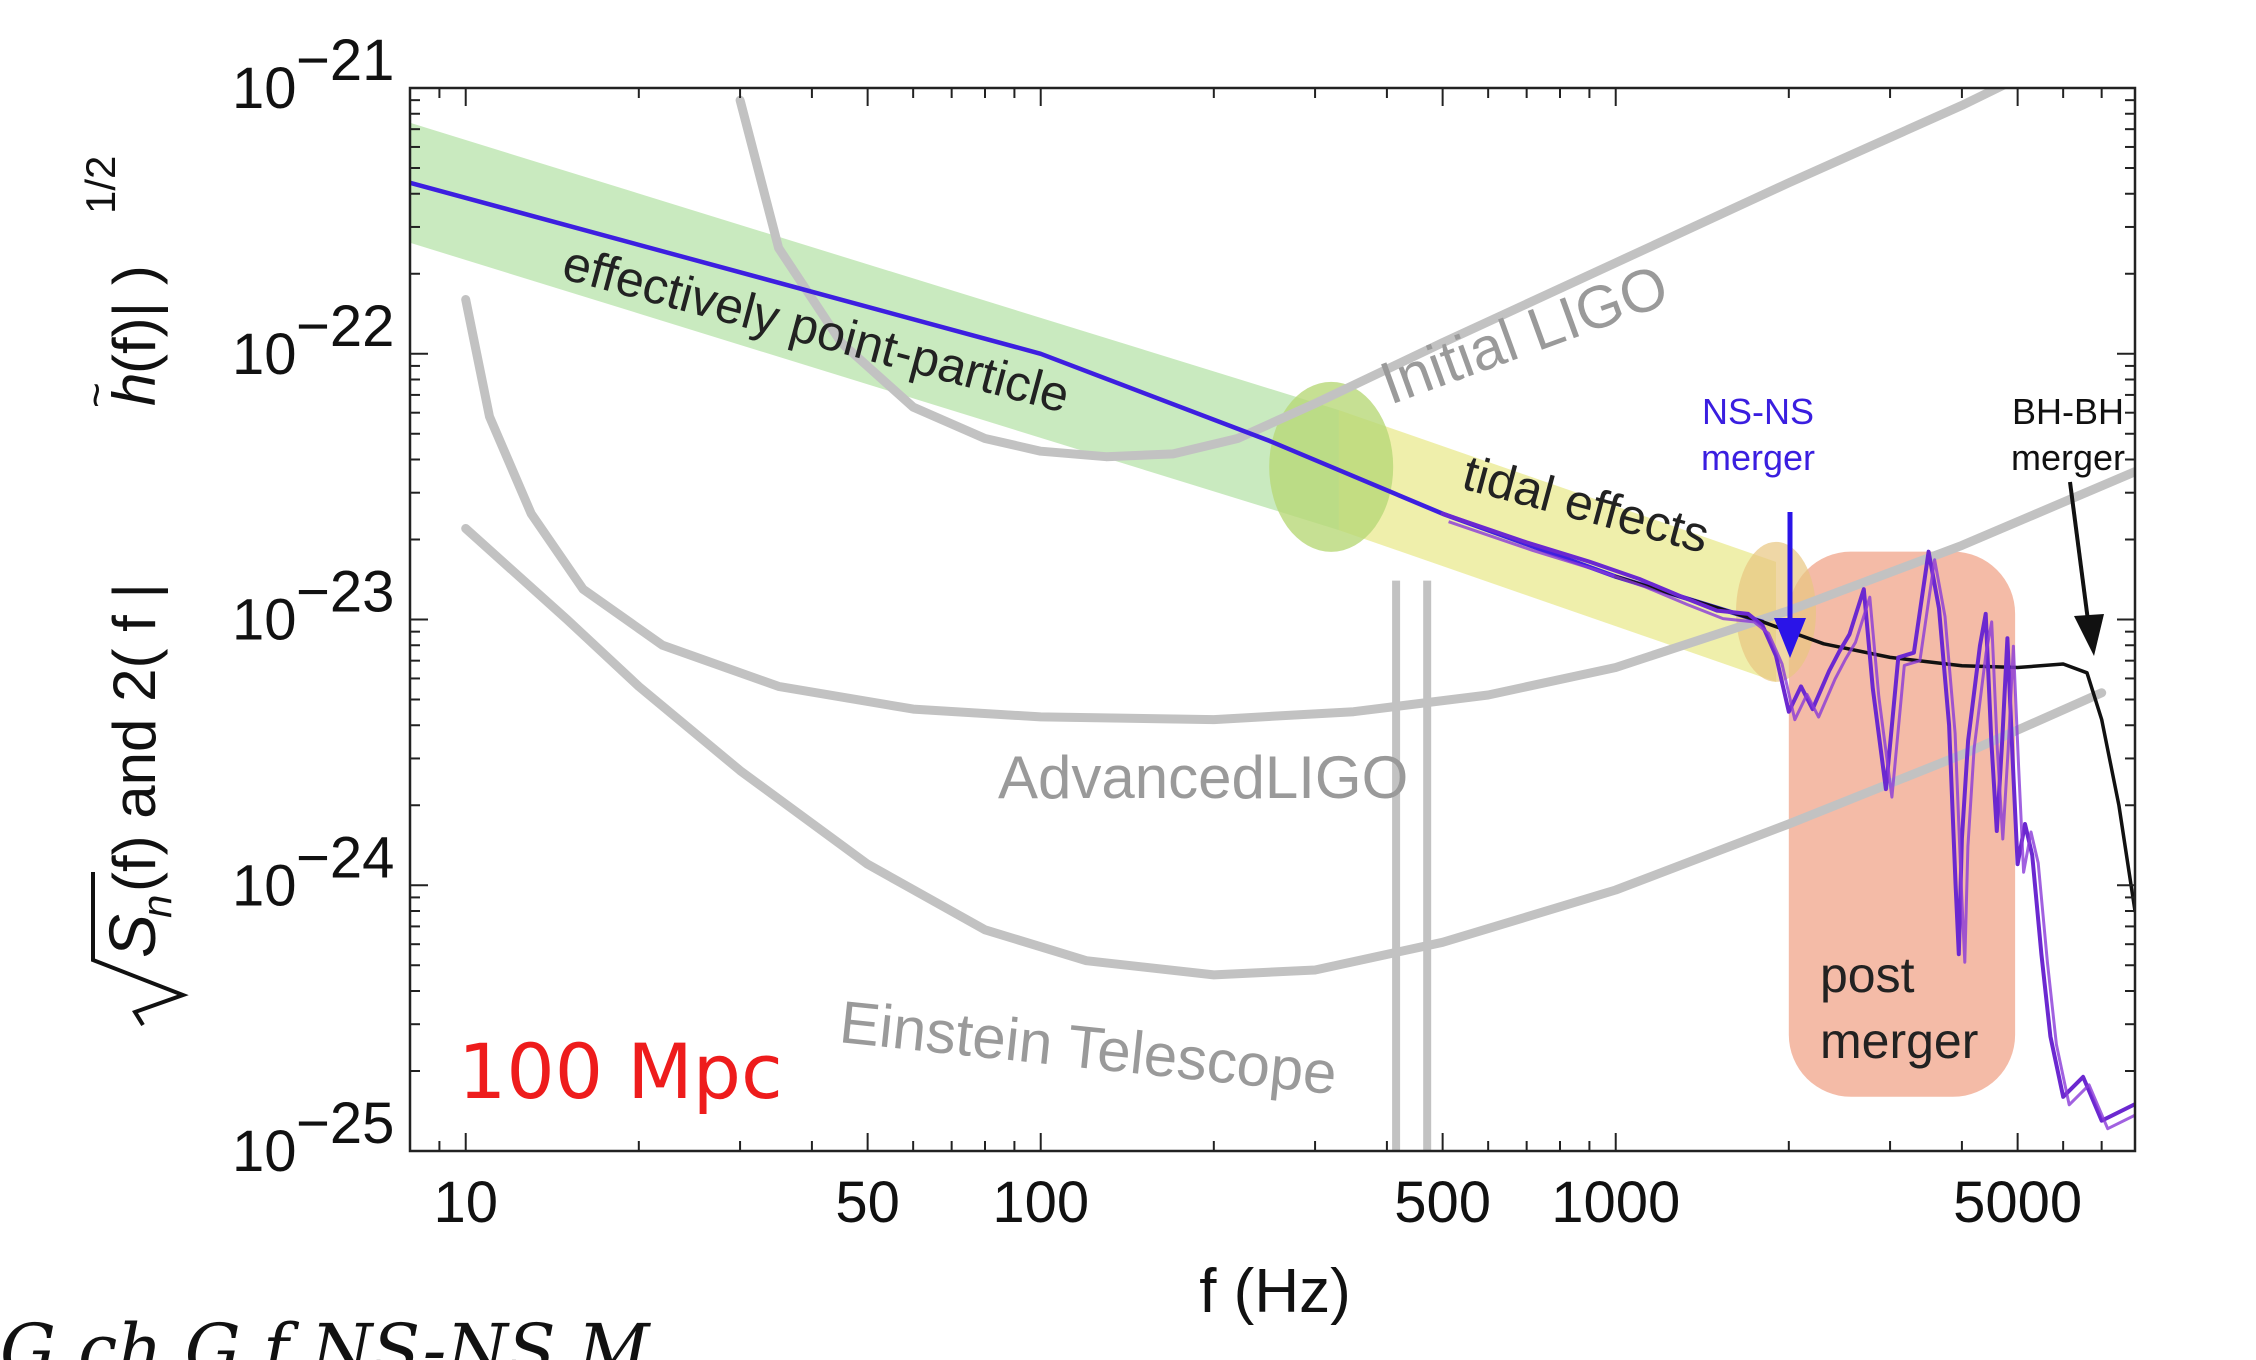 The image size is (2256, 1360). What do you see at coordinates (1615, 1202) in the screenshot?
I see `x-tick-label: 1000` at bounding box center [1615, 1202].